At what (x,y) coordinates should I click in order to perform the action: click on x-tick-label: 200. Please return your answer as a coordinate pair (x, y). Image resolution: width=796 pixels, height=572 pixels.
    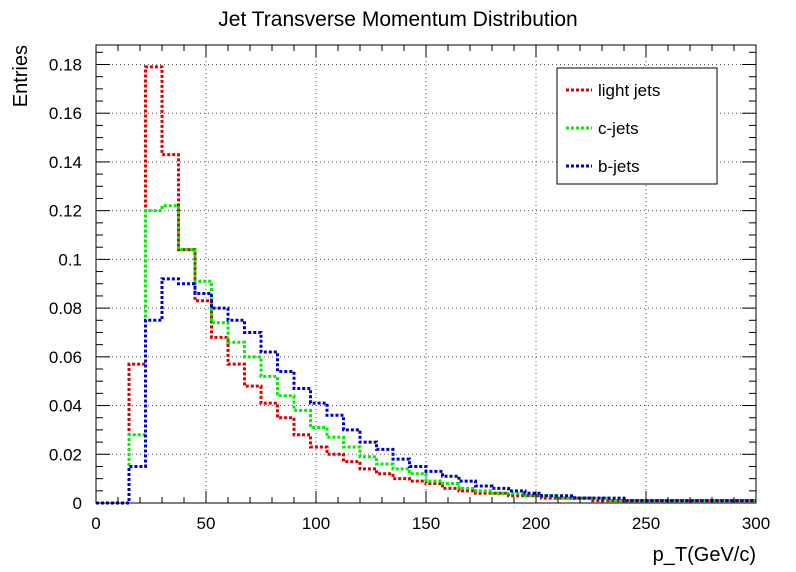
    Looking at the image, I should click on (536, 523).